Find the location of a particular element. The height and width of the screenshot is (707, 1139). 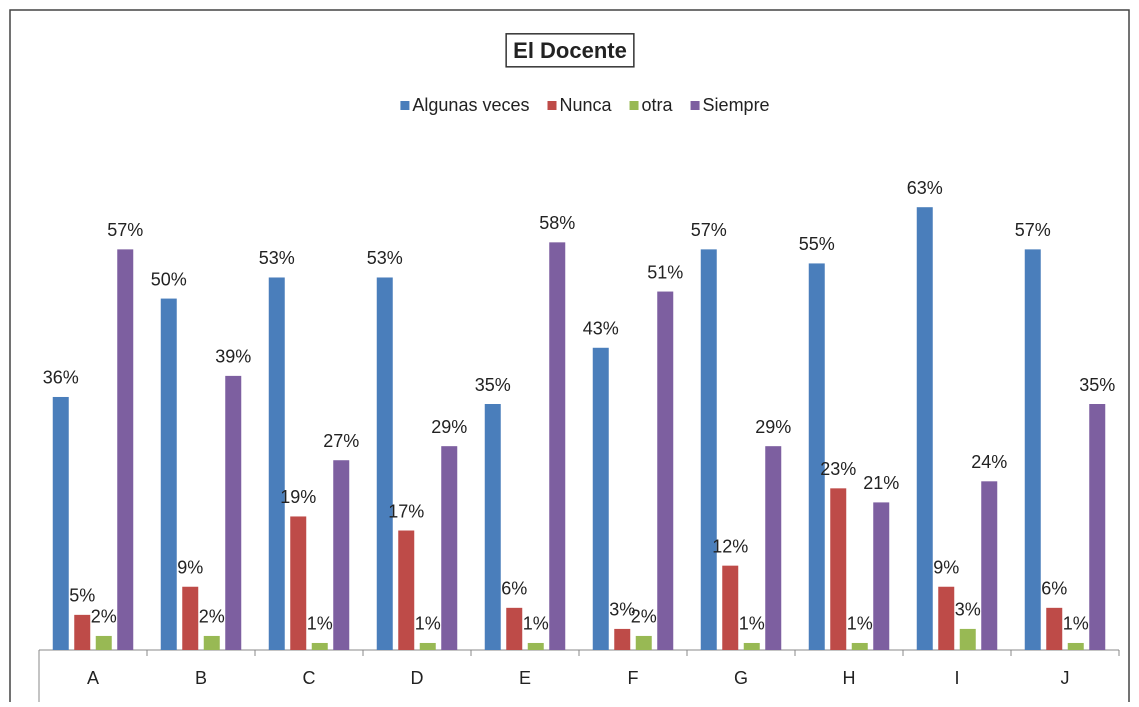

x-tick-label: G is located at coordinates (741, 678).